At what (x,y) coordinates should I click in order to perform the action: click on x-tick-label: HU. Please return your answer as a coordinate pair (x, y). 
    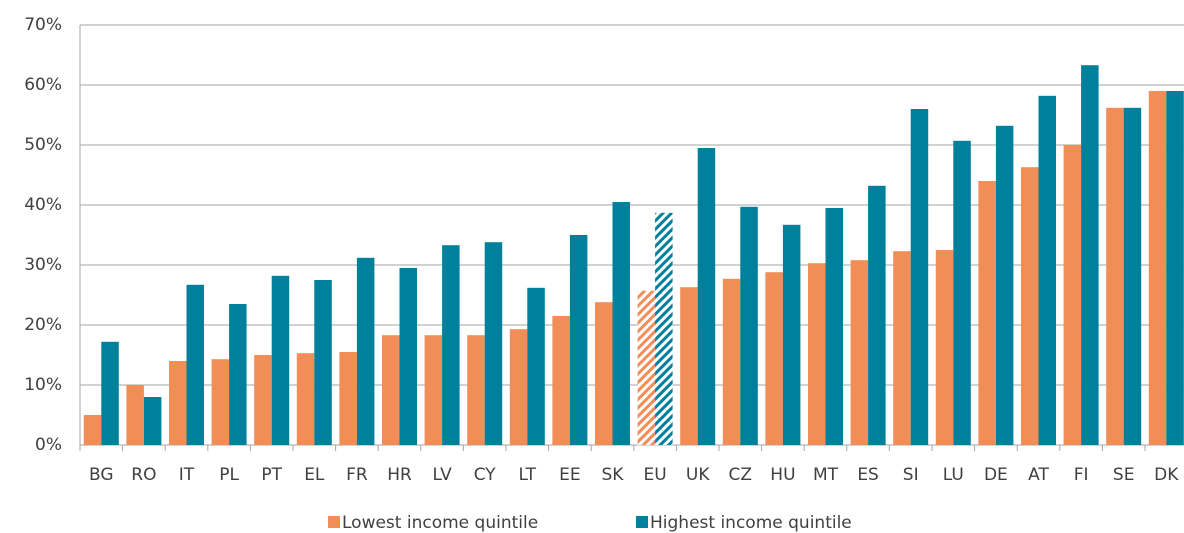
    Looking at the image, I should click on (782, 475).